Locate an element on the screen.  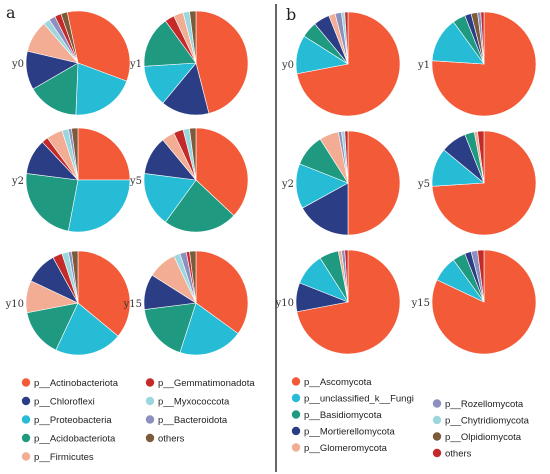
legend-label: p__Mortierellomycota is located at coordinates (350, 432).